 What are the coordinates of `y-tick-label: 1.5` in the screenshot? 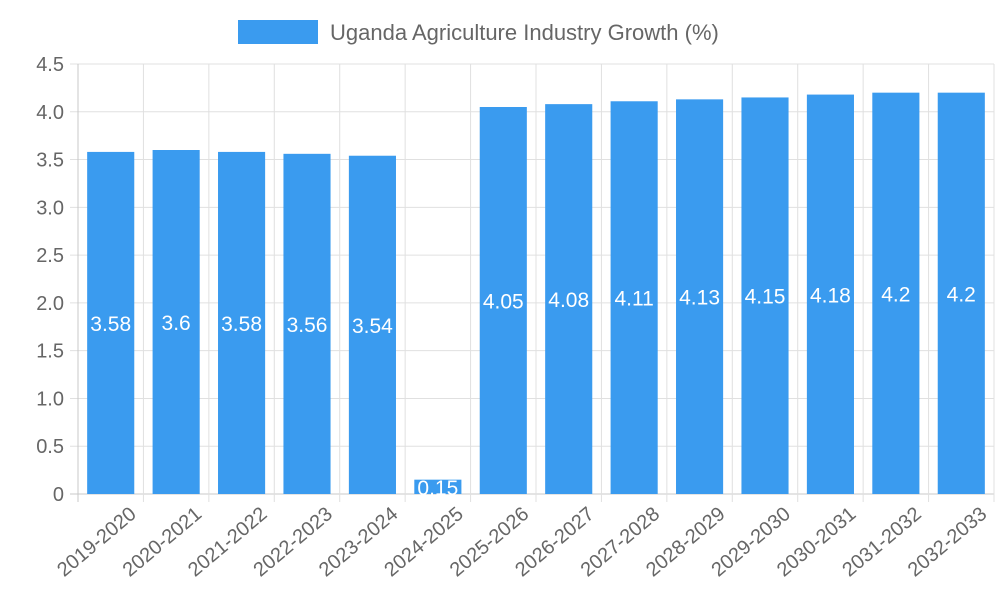 It's located at (50, 352).